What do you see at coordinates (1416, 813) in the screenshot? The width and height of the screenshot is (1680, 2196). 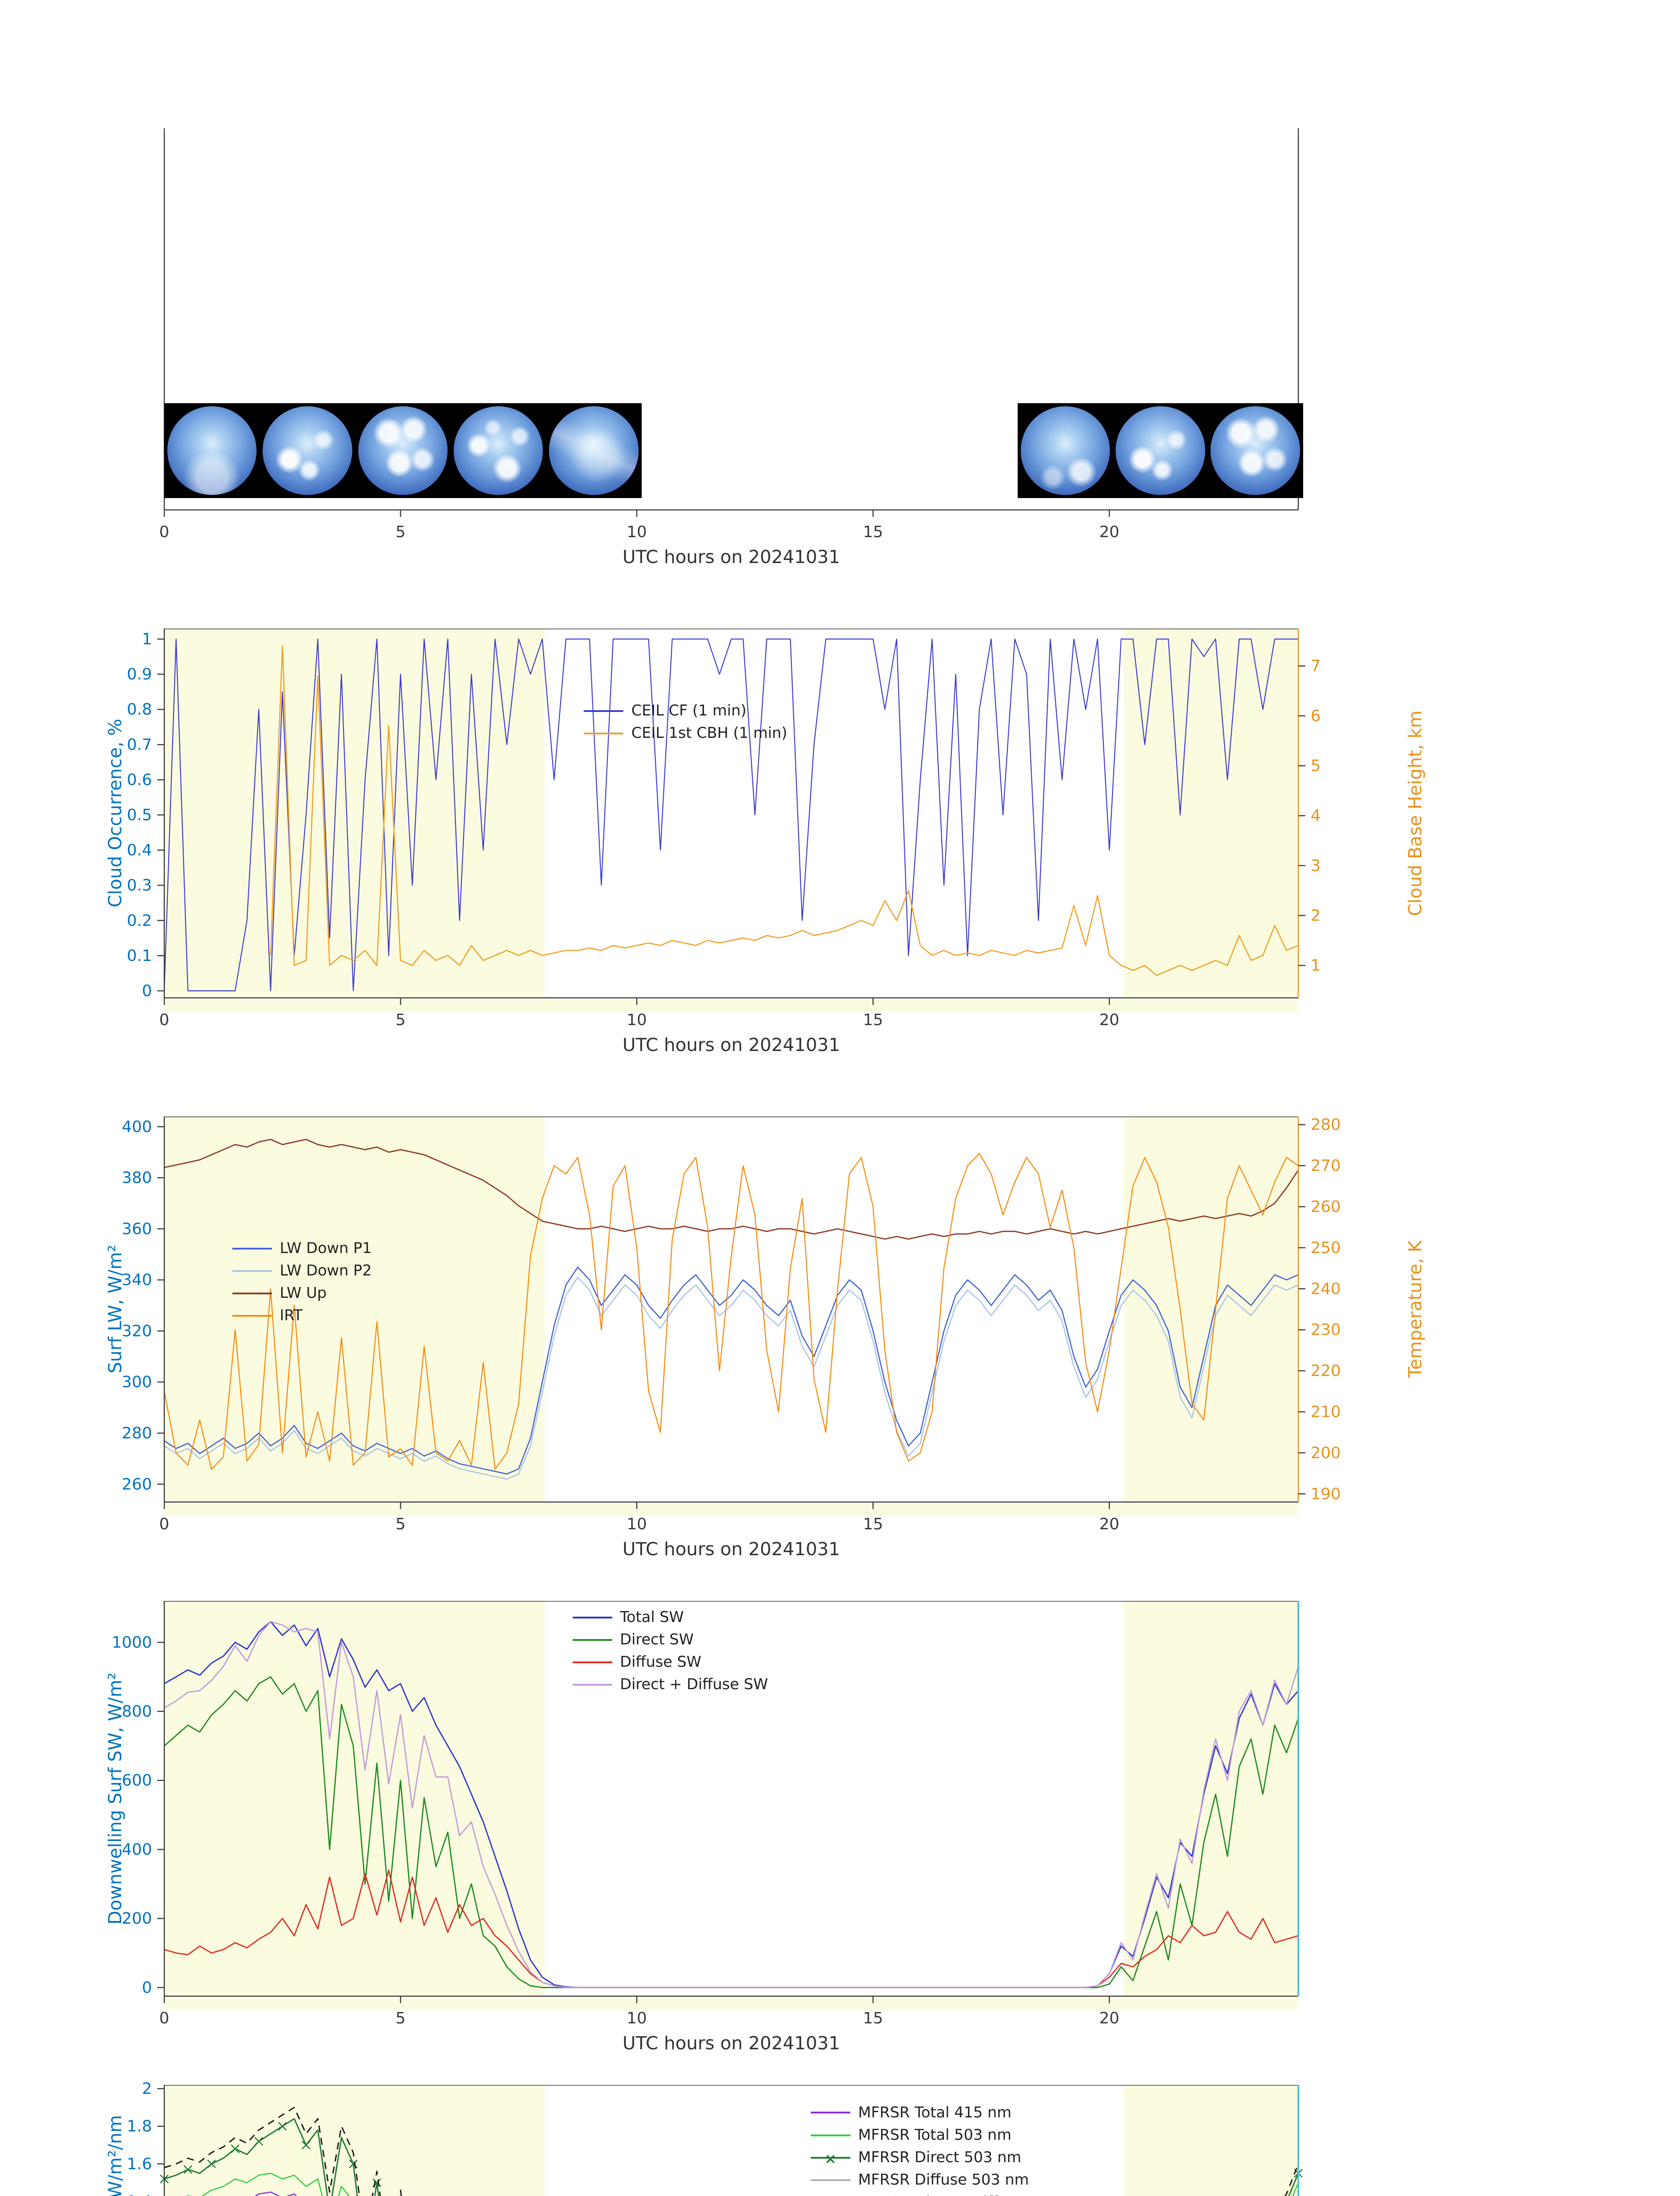 I see `y-axis-label-right: Cloud Base Height, km` at bounding box center [1416, 813].